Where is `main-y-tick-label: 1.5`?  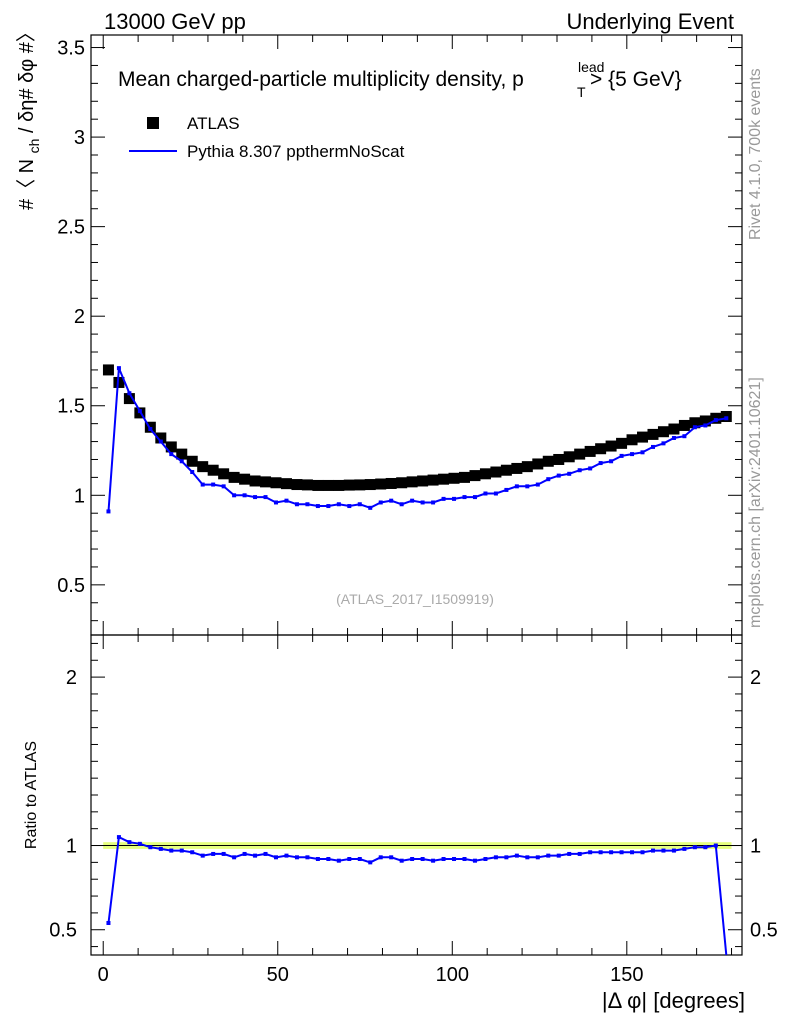 main-y-tick-label: 1.5 is located at coordinates (71, 407).